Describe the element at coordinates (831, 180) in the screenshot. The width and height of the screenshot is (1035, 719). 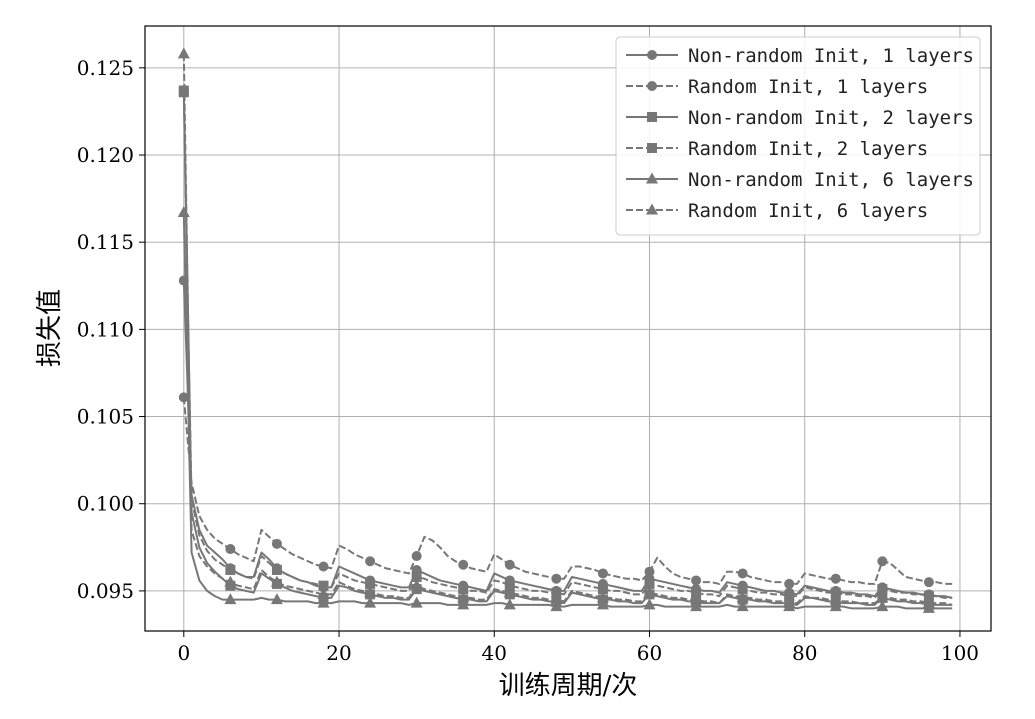
I see `legend-label: Non-random Init, 6 layers` at that location.